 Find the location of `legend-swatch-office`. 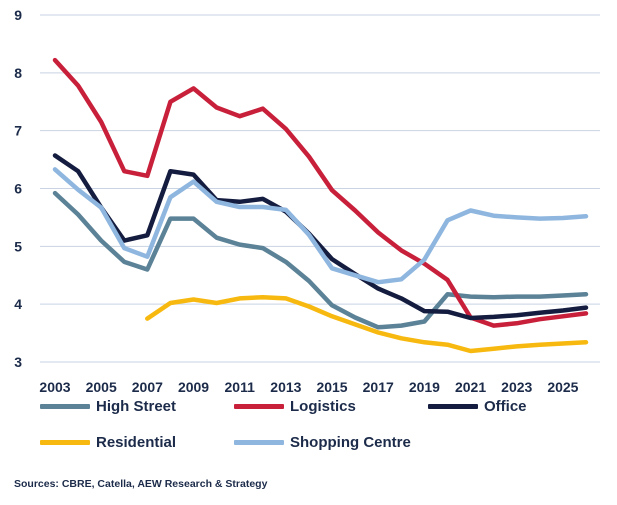

legend-swatch-office is located at coordinates (453, 406).